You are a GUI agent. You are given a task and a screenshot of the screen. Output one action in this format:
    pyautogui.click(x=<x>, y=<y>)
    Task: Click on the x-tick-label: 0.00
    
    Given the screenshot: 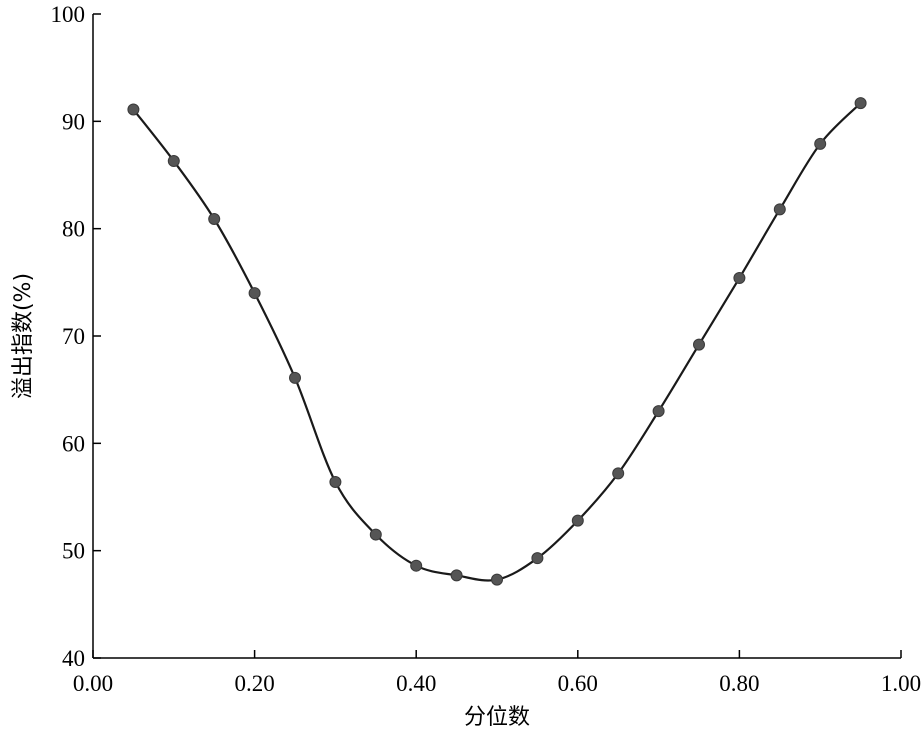 What is the action you would take?
    pyautogui.click(x=93, y=683)
    